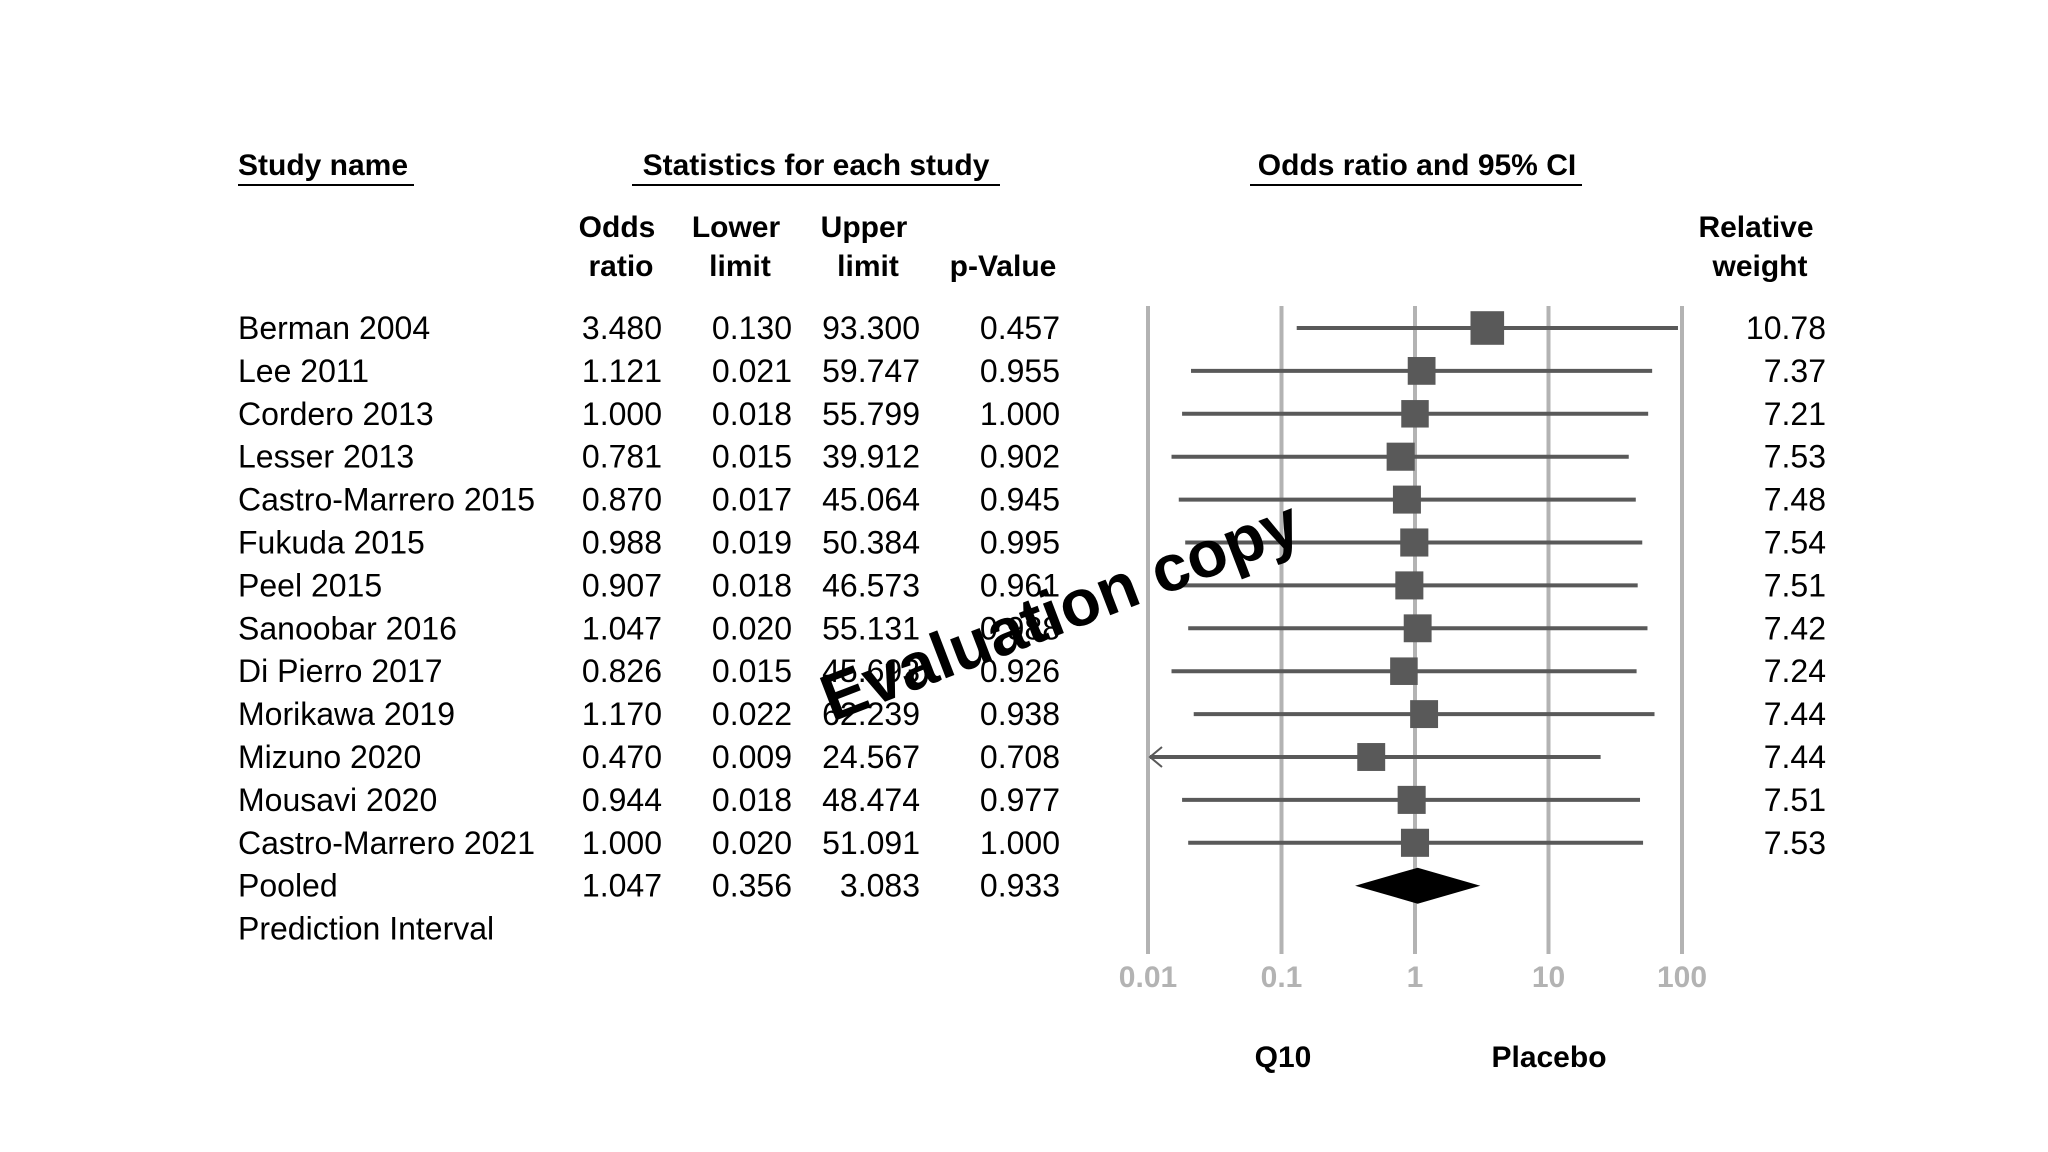 The width and height of the screenshot is (2048, 1152). Describe the element at coordinates (1020, 671) in the screenshot. I see `study-p-8: 0.926` at that location.